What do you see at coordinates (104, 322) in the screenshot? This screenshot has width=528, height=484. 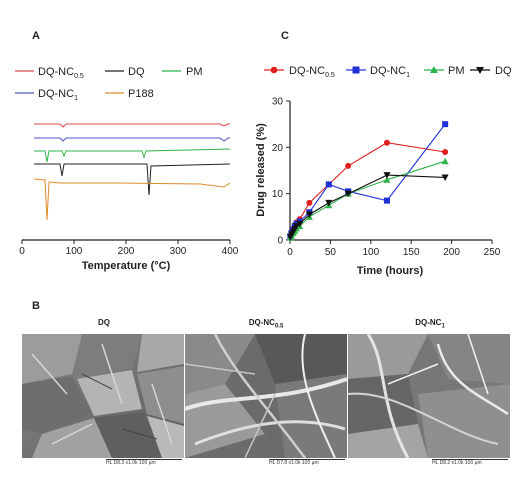 I see `sem-title-dq: DQ` at bounding box center [104, 322].